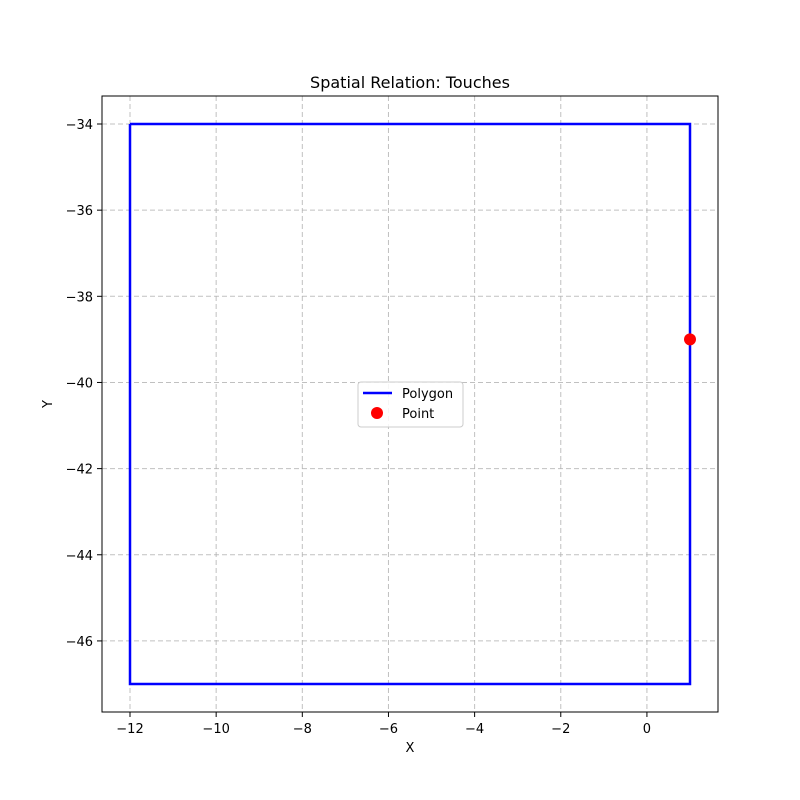 The height and width of the screenshot is (800, 800). I want to click on y-tick-label: −40, so click(79, 383).